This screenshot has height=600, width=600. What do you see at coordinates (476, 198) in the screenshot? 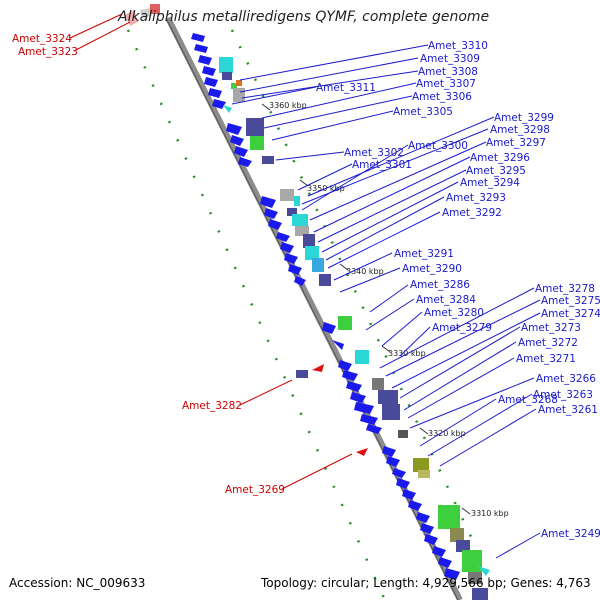
I see `gene-label: Amet_3293` at bounding box center [476, 198].